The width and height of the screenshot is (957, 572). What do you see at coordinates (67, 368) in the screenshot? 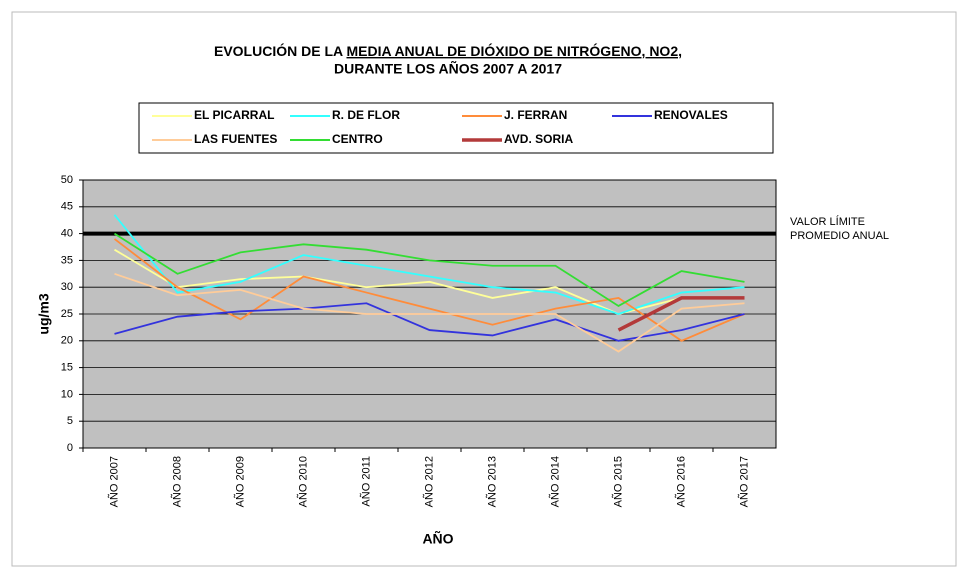
I see `y-tick-label: 15` at bounding box center [67, 368].